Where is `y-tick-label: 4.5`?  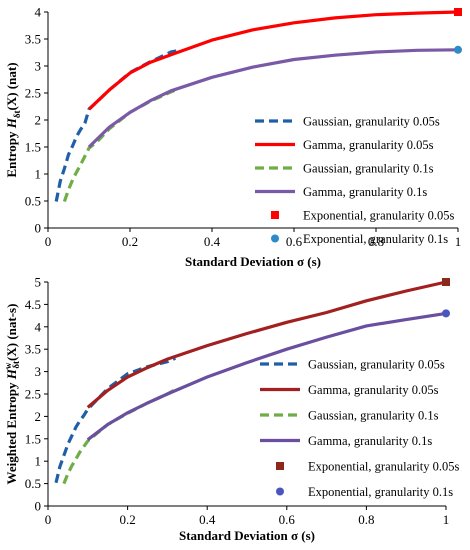
y-tick-label: 4.5 is located at coordinates (33, 304).